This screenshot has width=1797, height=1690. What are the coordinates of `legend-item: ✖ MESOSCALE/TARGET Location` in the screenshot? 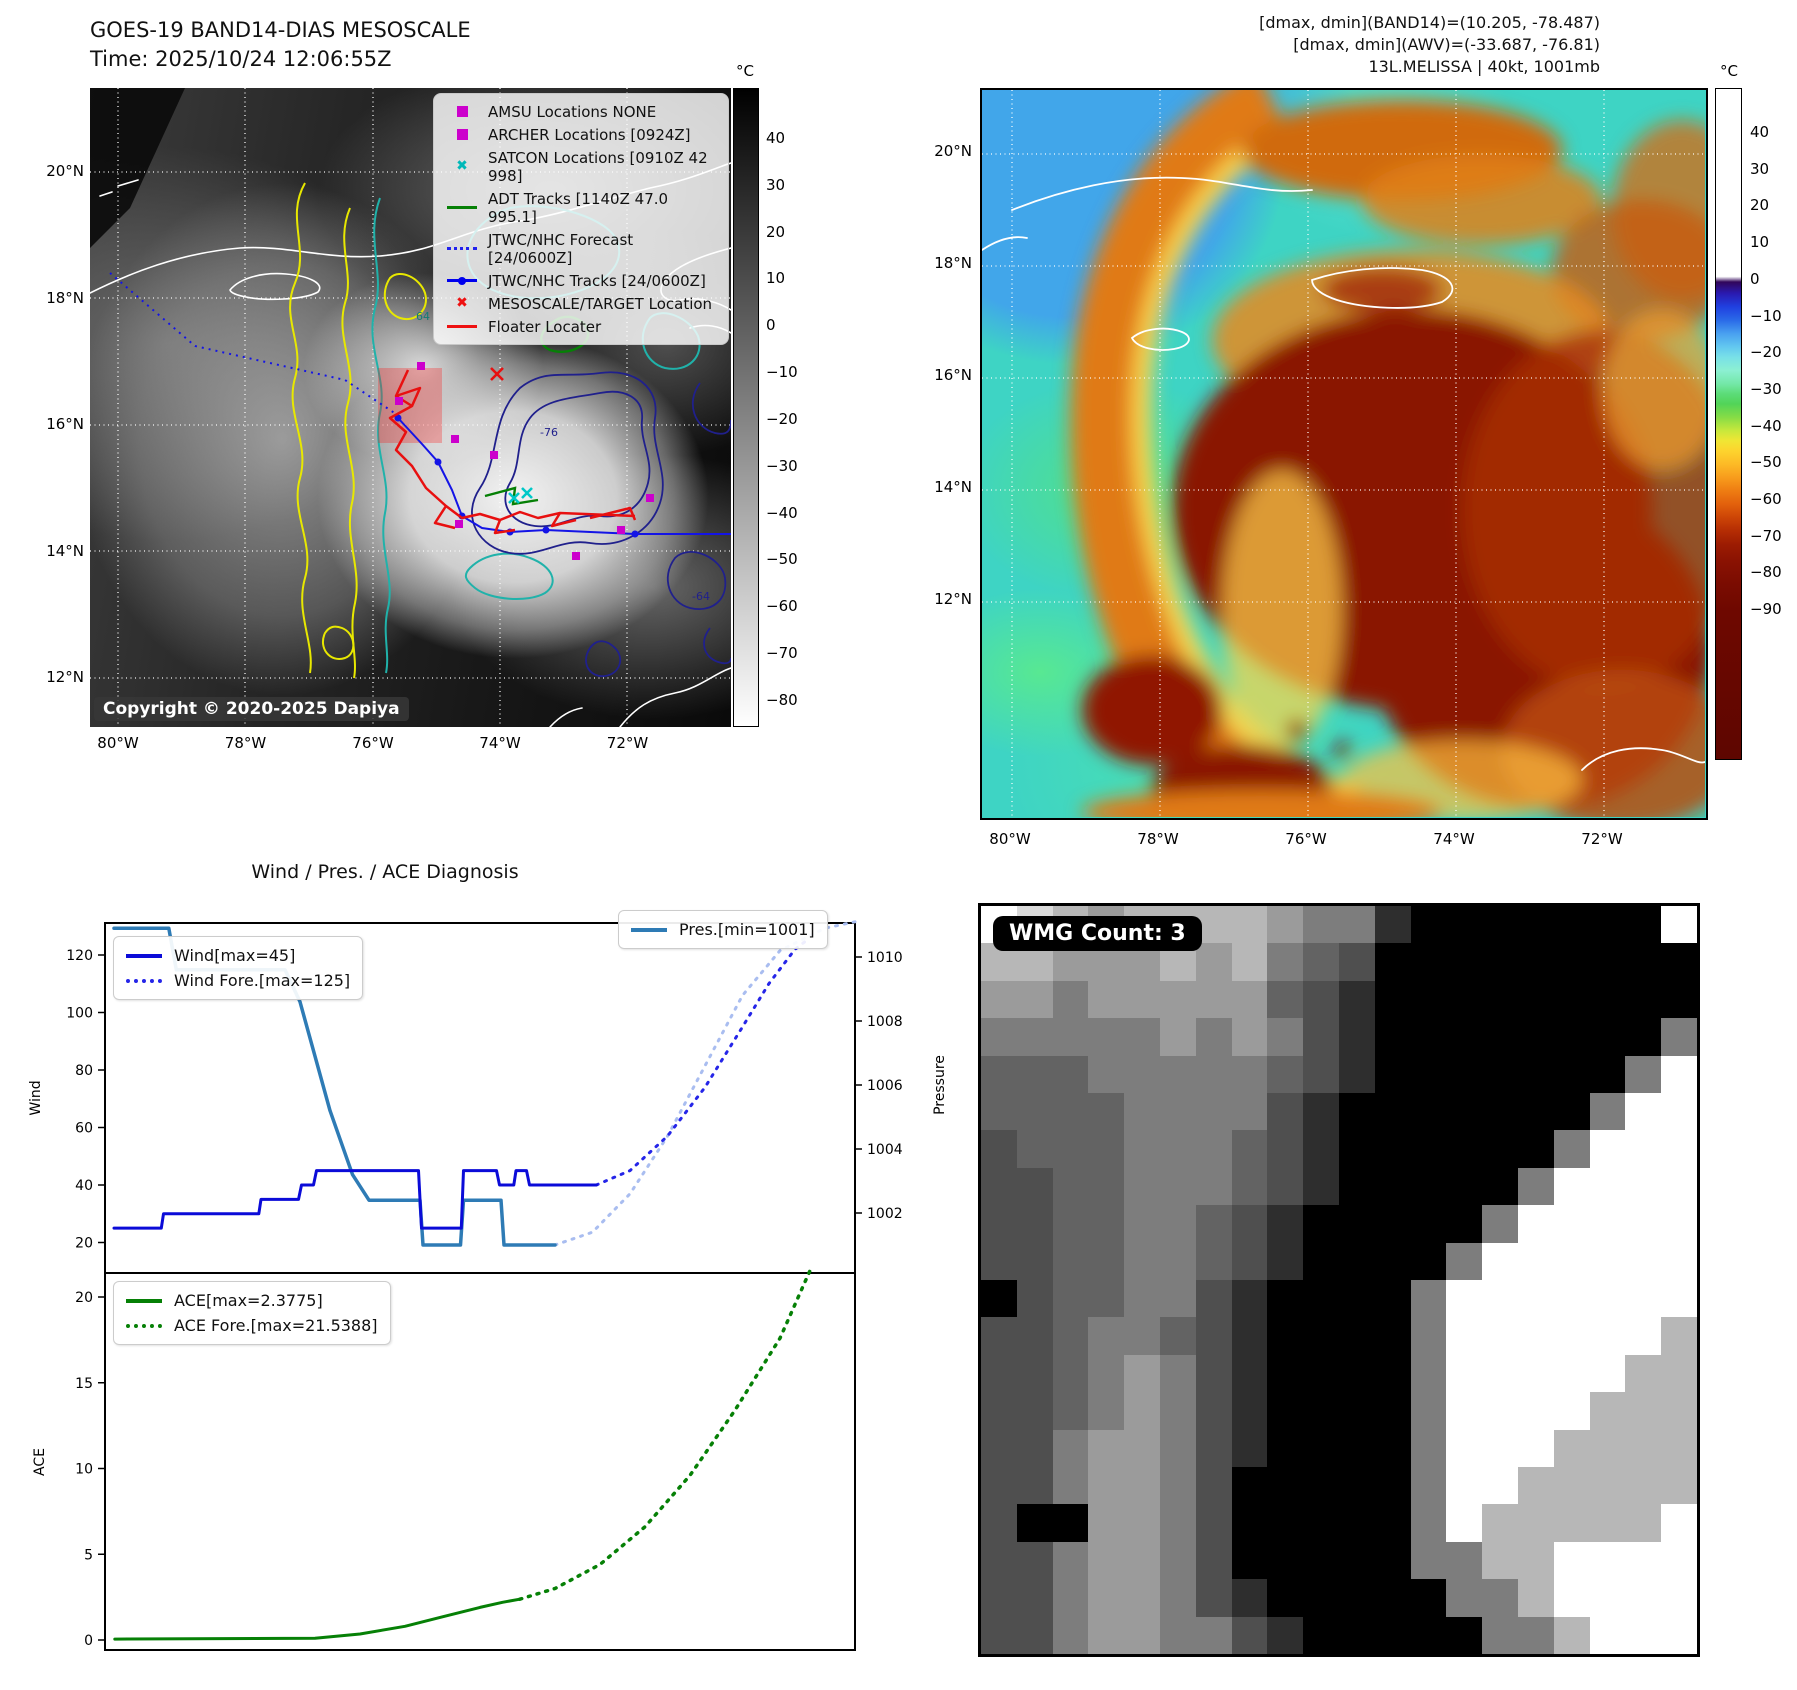 It's located at (581, 303).